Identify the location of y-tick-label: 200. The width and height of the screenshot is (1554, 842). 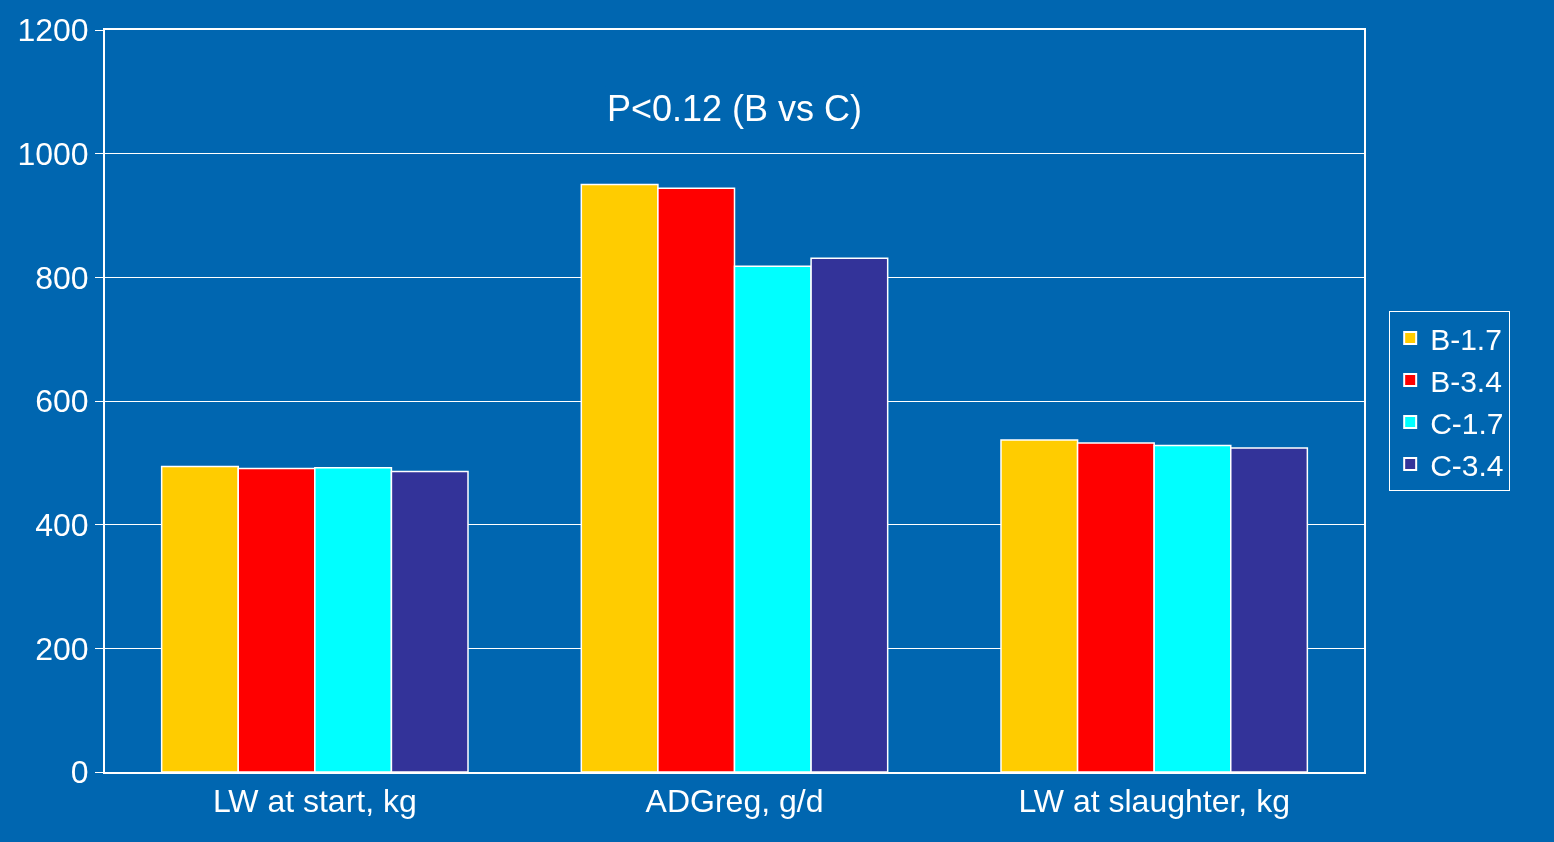
(62, 648).